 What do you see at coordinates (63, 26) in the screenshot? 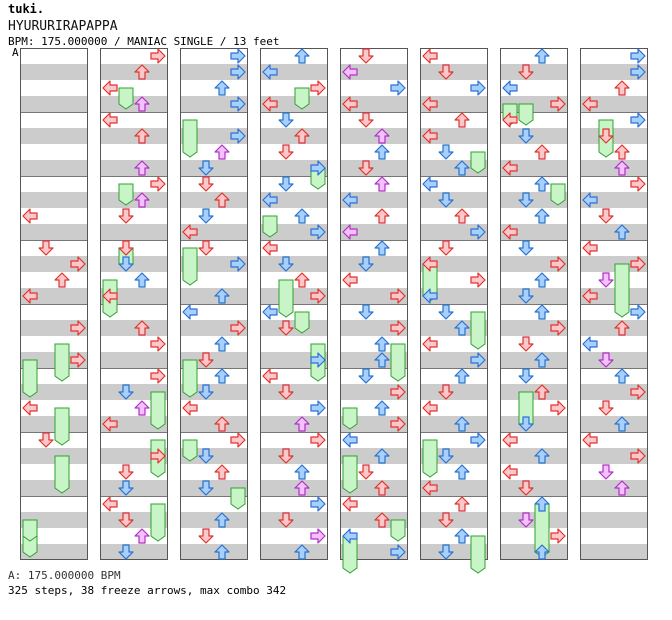
I see `song-title: HYURURIRAPAPPA` at bounding box center [63, 26].